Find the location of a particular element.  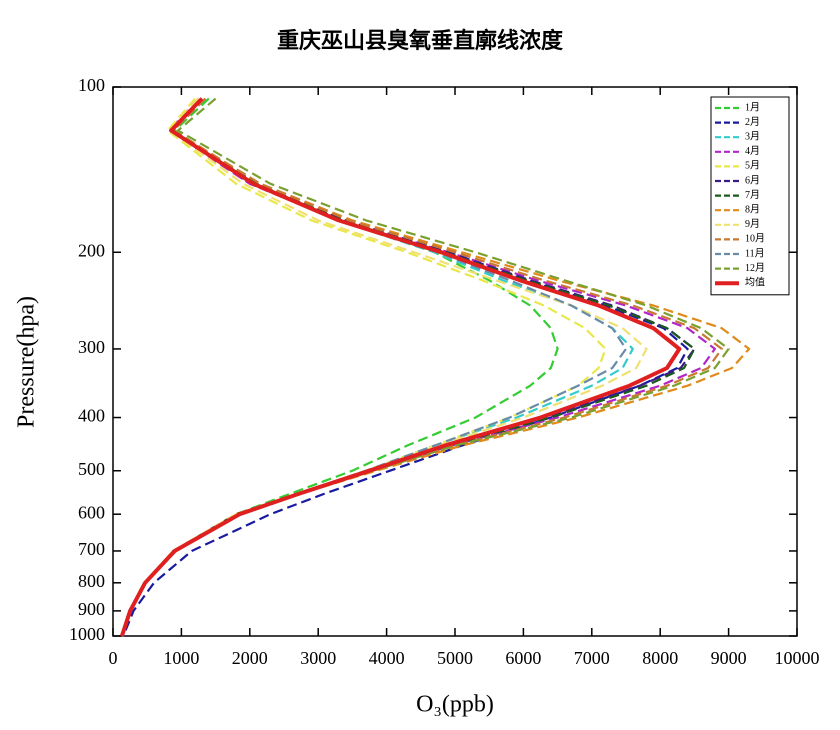

y-tick-label: 400 is located at coordinates (91, 416).